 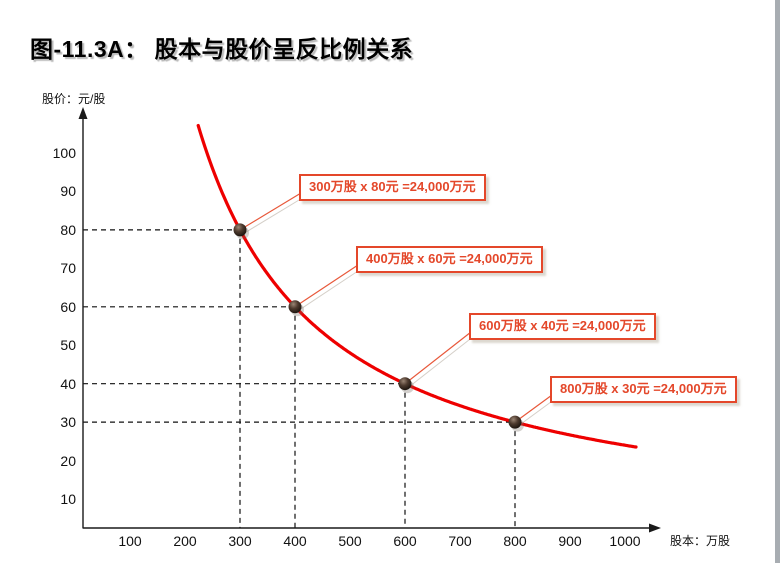 What do you see at coordinates (68, 306) in the screenshot?
I see `y-tick-label: 60` at bounding box center [68, 306].